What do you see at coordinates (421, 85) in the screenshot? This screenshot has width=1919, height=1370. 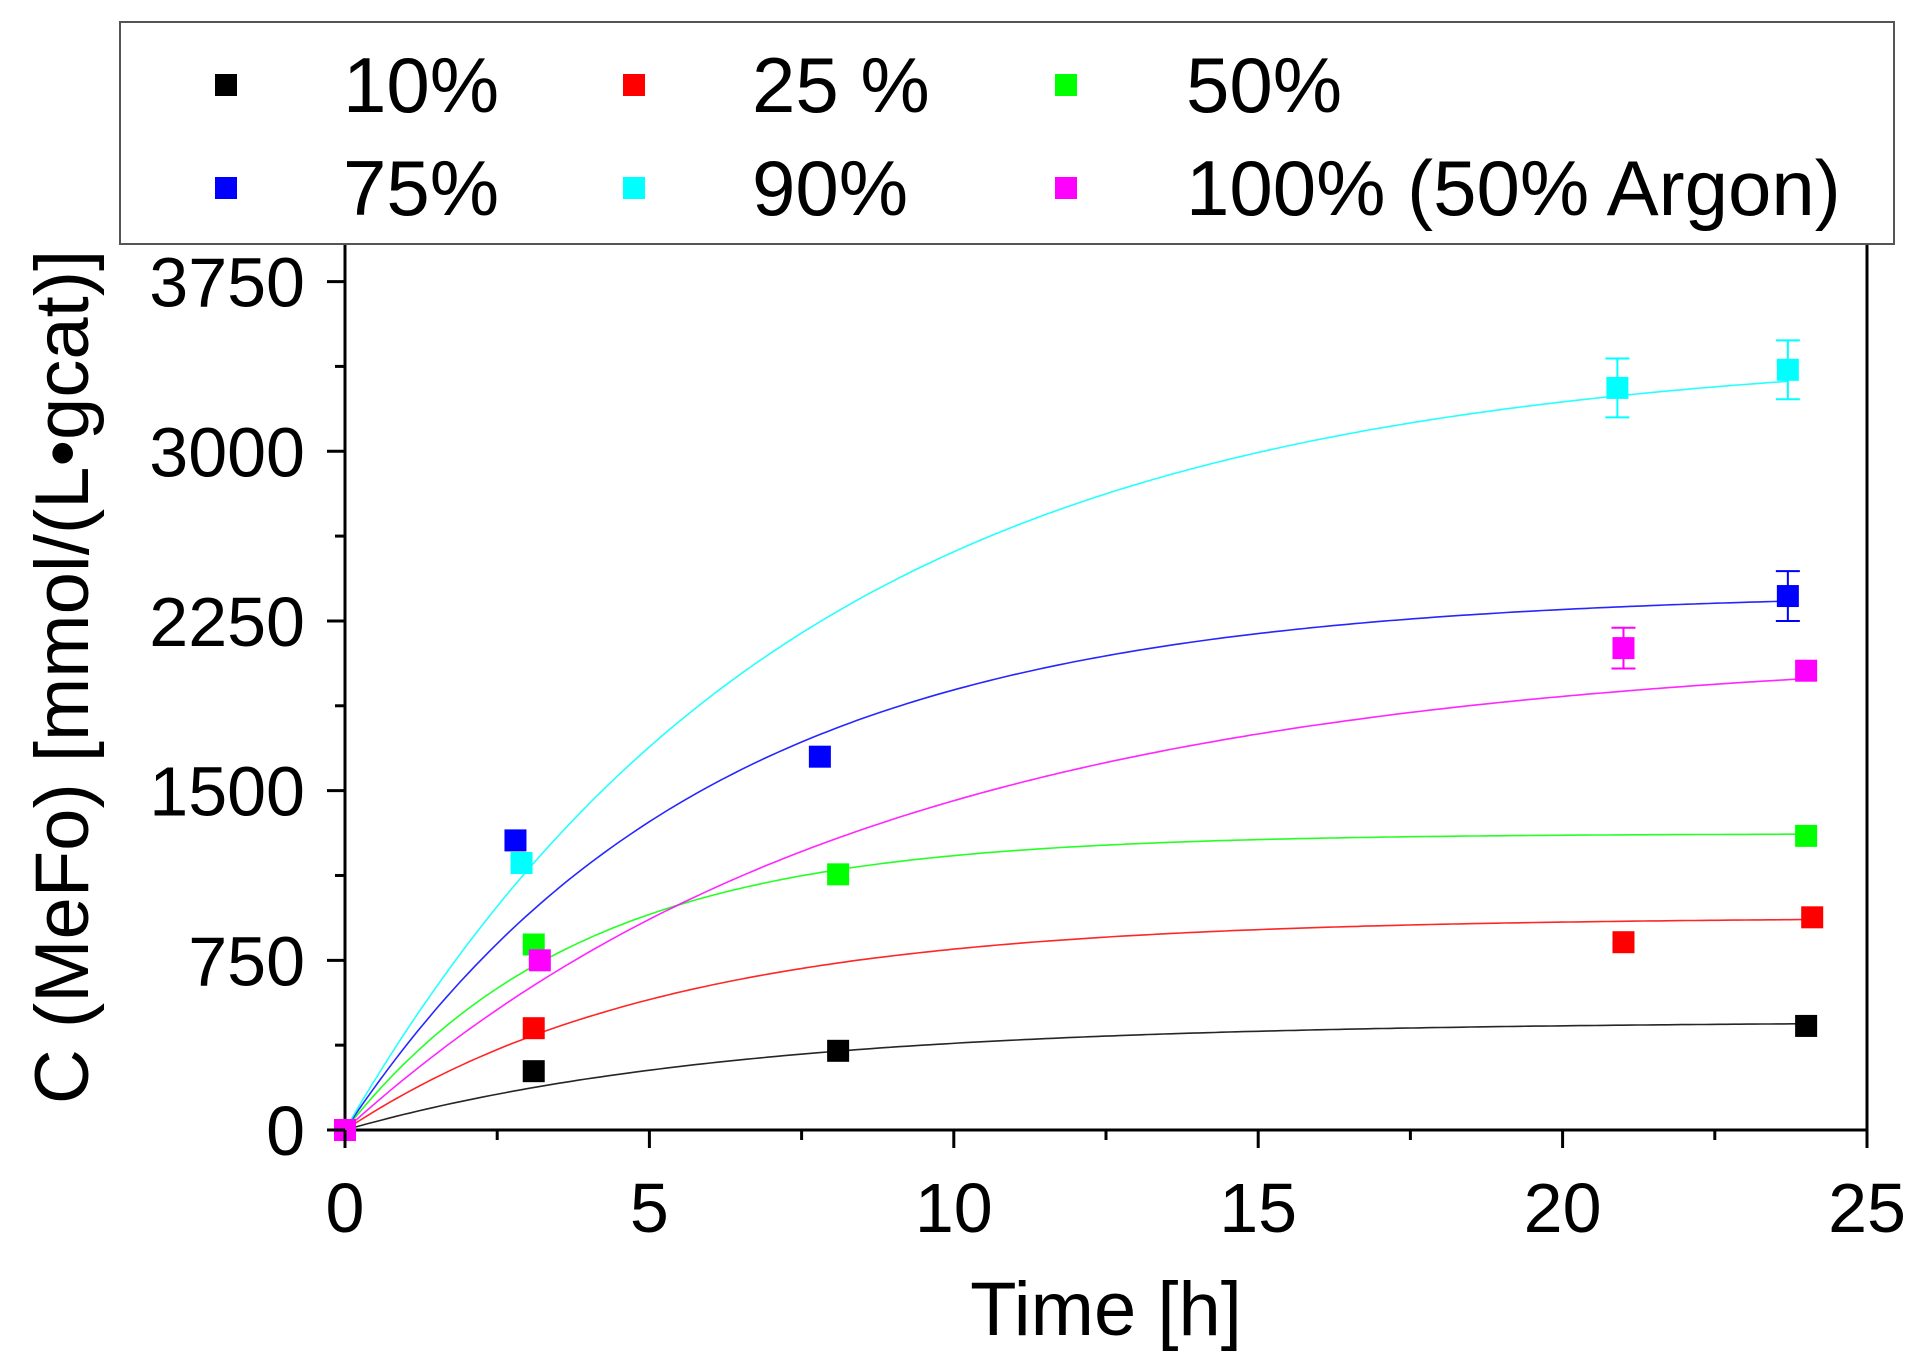 I see `legend-label: 10%` at bounding box center [421, 85].